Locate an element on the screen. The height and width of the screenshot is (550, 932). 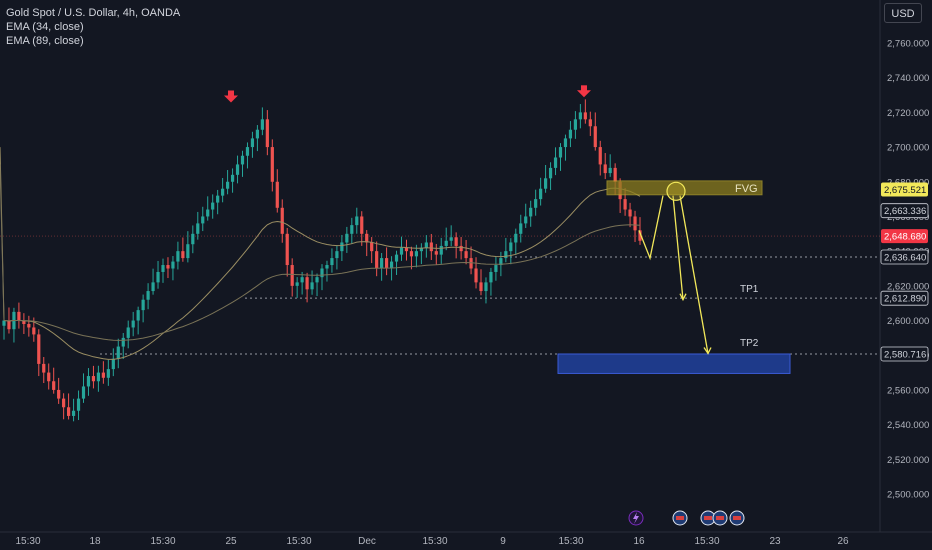
y-tick-label: 2,540.000 is located at coordinates (908, 425).